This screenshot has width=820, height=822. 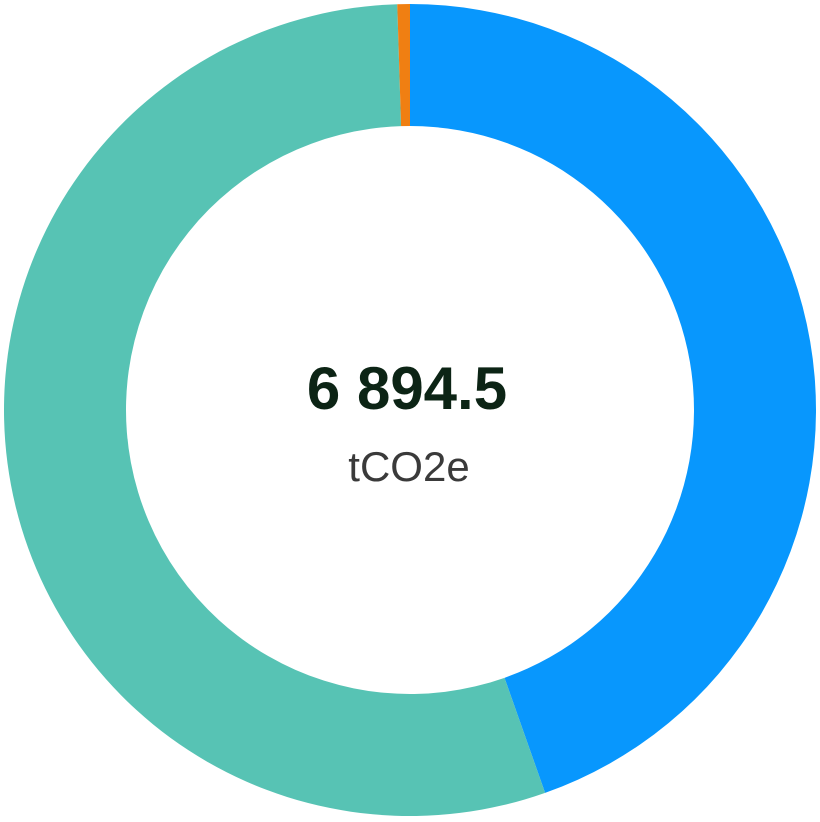 What do you see at coordinates (408, 466) in the screenshot?
I see `center-unit: tCO2e` at bounding box center [408, 466].